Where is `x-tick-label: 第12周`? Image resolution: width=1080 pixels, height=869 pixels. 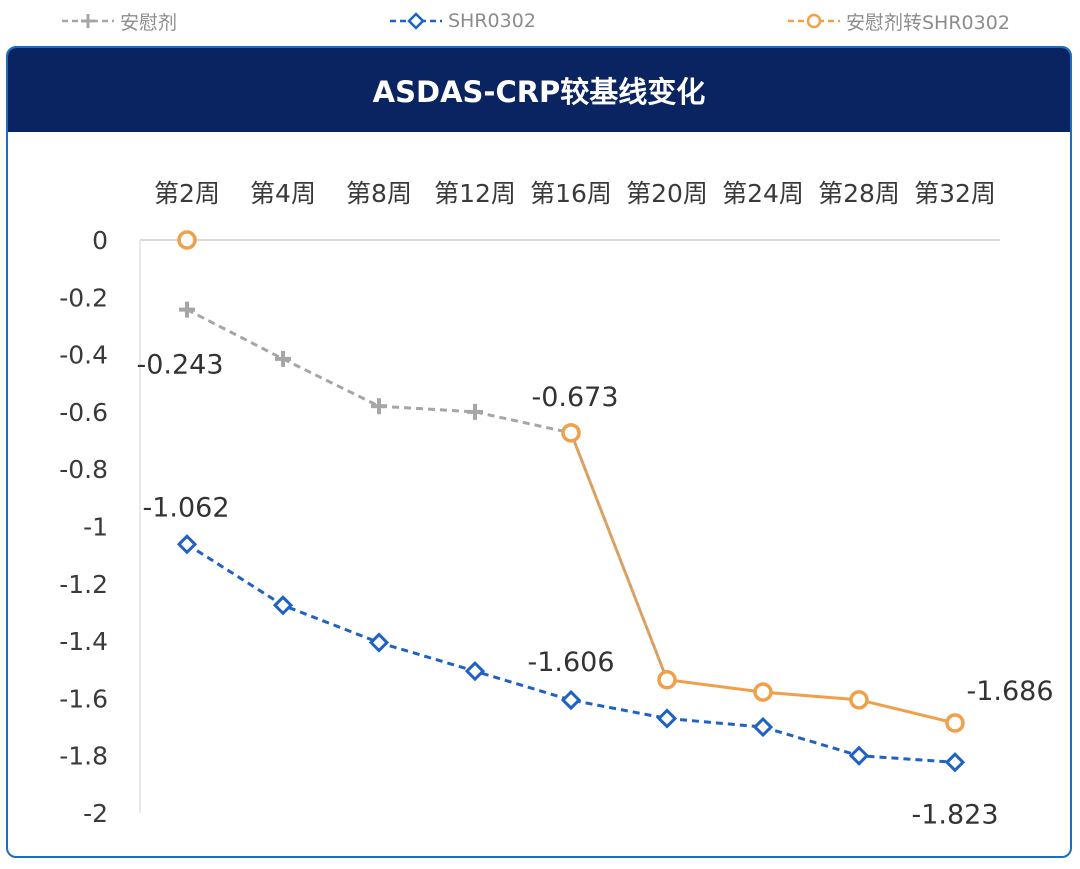
x-tick-label: 第12周 is located at coordinates (475, 193).